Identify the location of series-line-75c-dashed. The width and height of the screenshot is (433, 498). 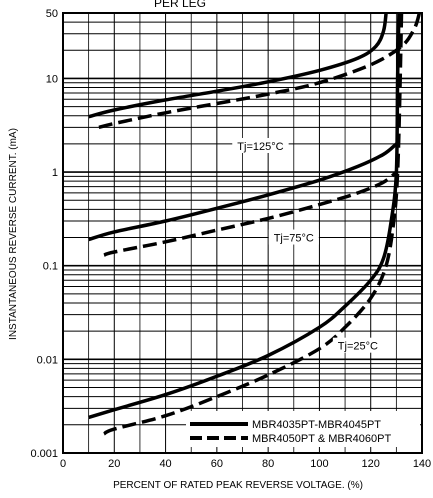
(250, 213).